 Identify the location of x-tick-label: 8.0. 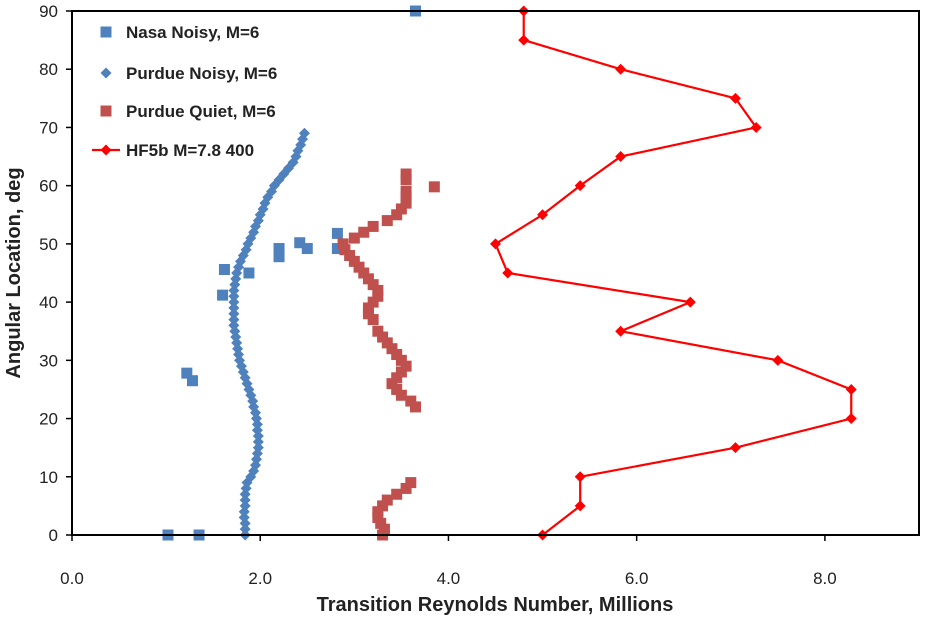
(825, 578).